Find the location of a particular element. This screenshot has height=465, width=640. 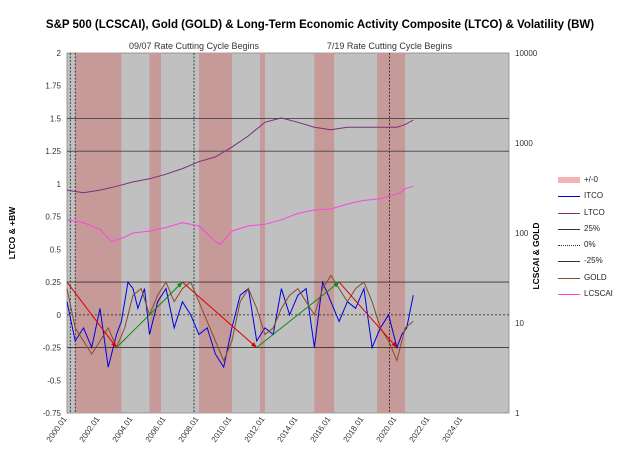

left-tick-label: 0.5 is located at coordinates (56, 249).